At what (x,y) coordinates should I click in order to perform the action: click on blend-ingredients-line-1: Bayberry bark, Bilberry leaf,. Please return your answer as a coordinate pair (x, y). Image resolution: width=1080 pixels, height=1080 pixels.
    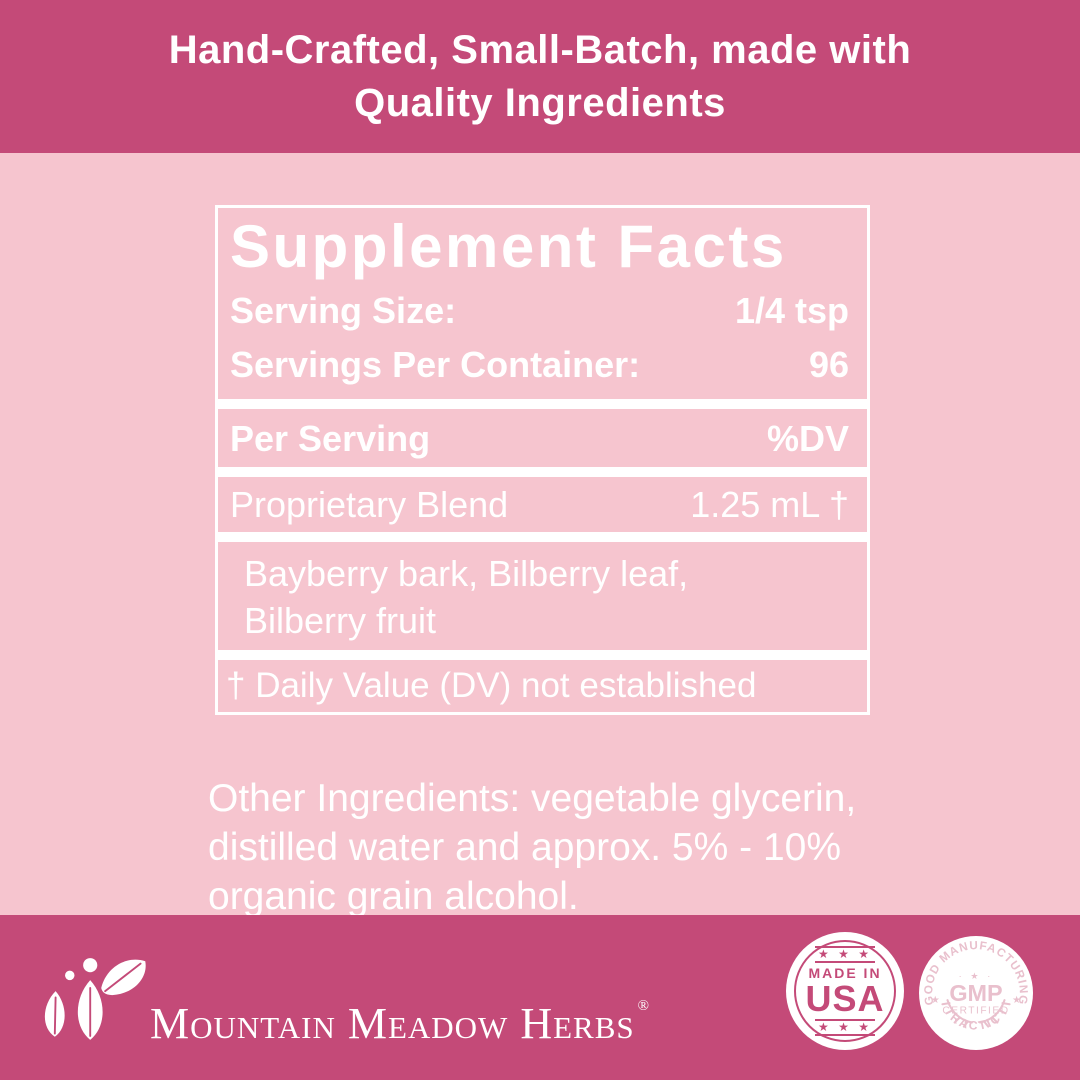
    Looking at the image, I should click on (466, 573).